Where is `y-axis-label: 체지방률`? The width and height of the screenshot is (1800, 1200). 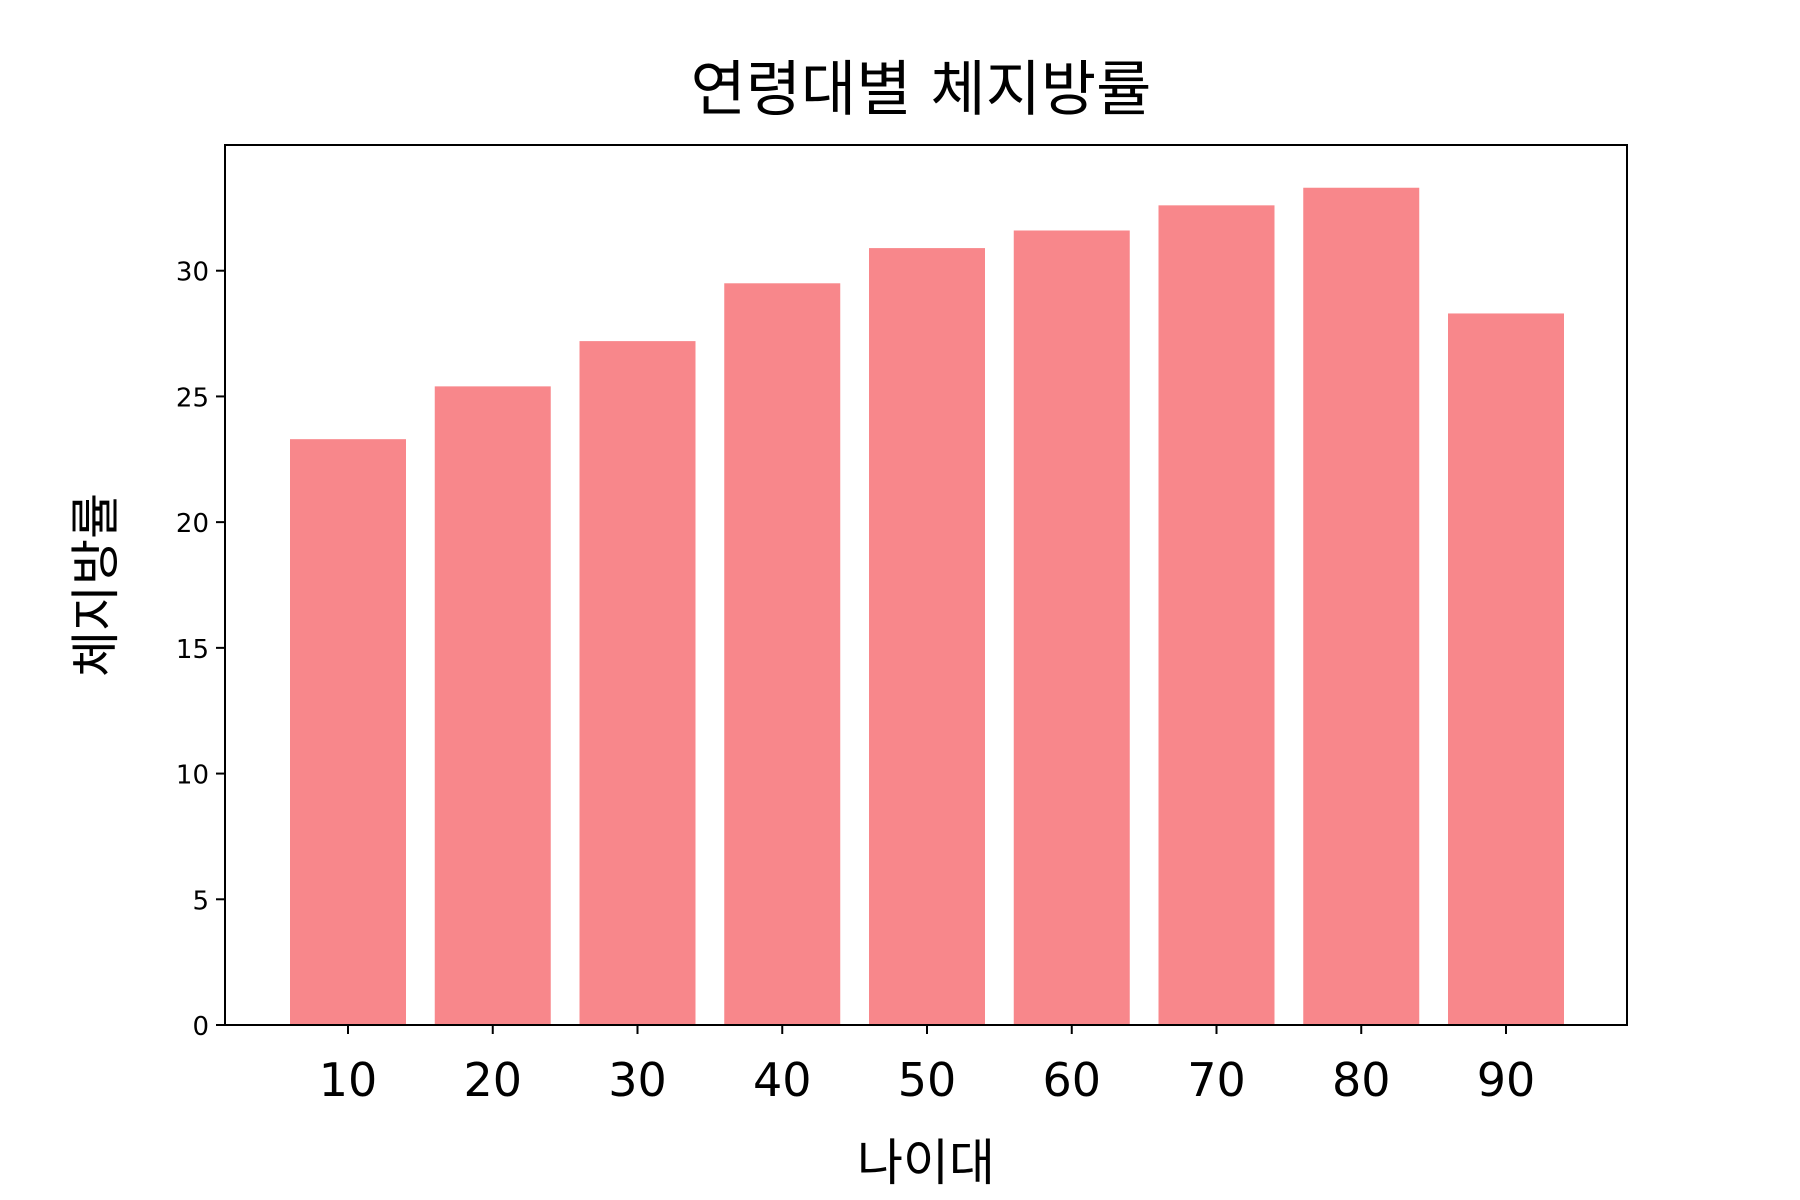
y-axis-label: 체지방률 is located at coordinates (96, 585).